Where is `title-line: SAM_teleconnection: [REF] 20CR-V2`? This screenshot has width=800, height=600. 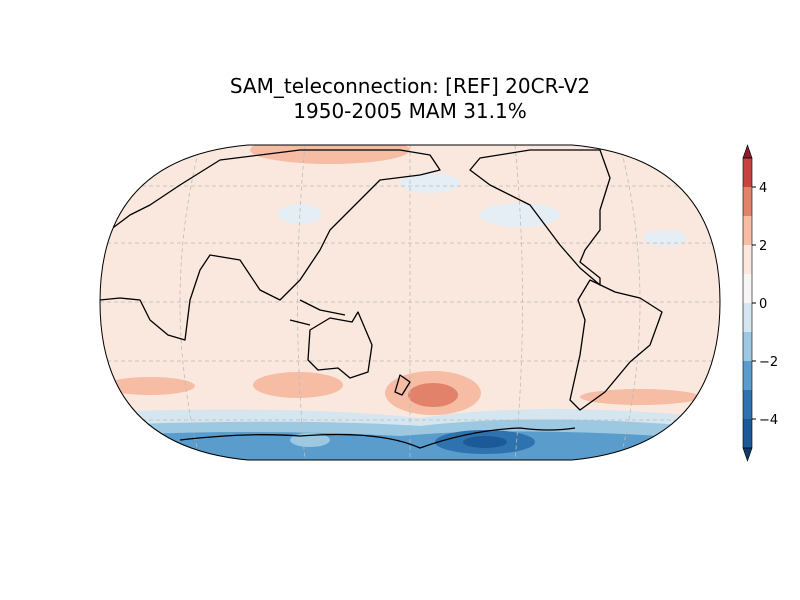 title-line: SAM_teleconnection: [REF] 20CR-V2 is located at coordinates (410, 86).